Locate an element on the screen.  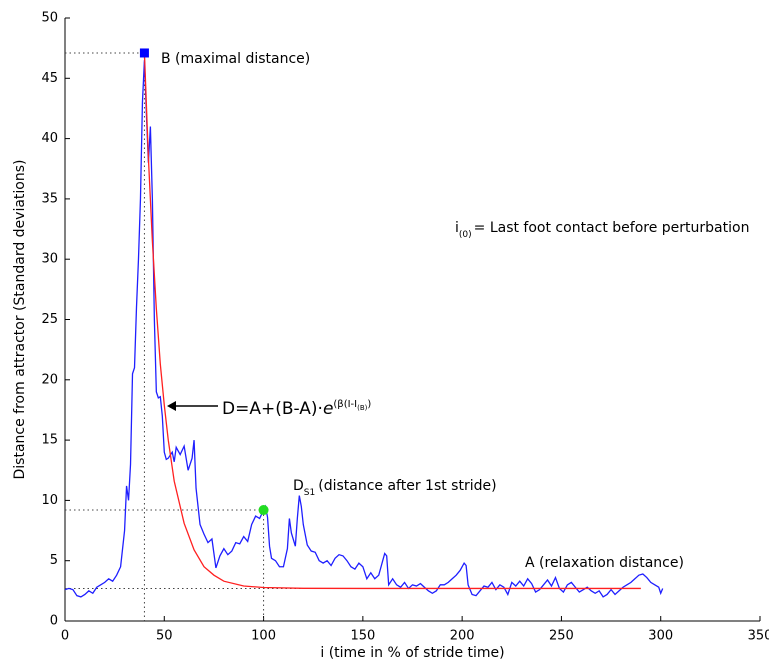
annotation-b: B (maximal distance) is located at coordinates (235, 59).